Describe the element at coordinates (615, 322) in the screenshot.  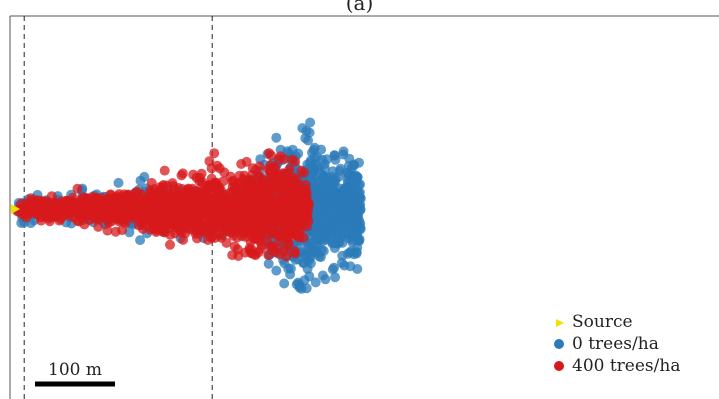
I see `legend-item-source: Source` at that location.